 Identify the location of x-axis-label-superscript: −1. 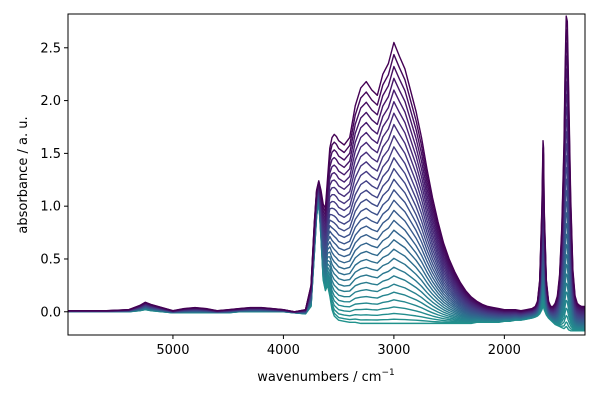
(387, 373).